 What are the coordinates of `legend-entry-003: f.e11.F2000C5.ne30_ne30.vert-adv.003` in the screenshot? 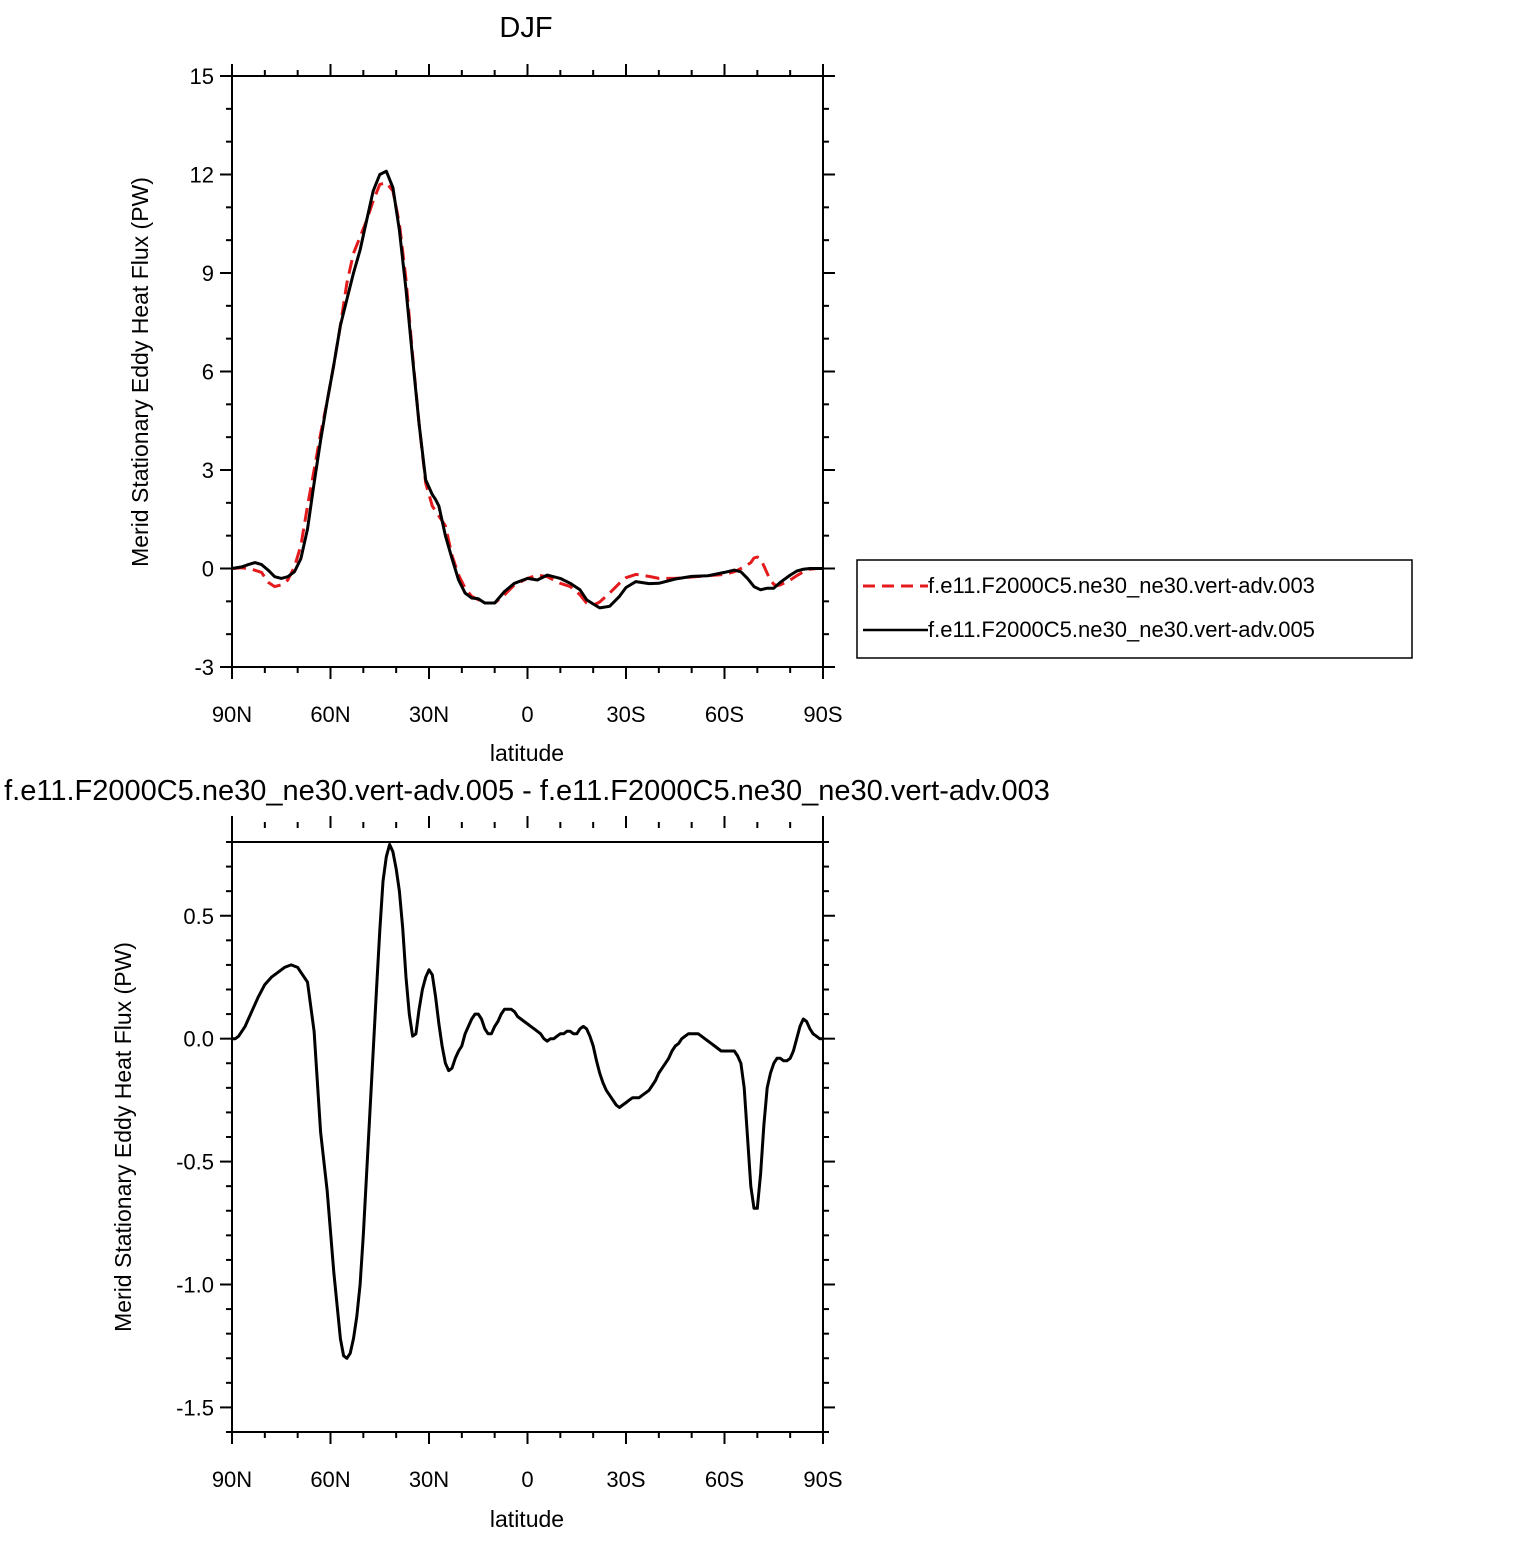 It's located at (1121, 585).